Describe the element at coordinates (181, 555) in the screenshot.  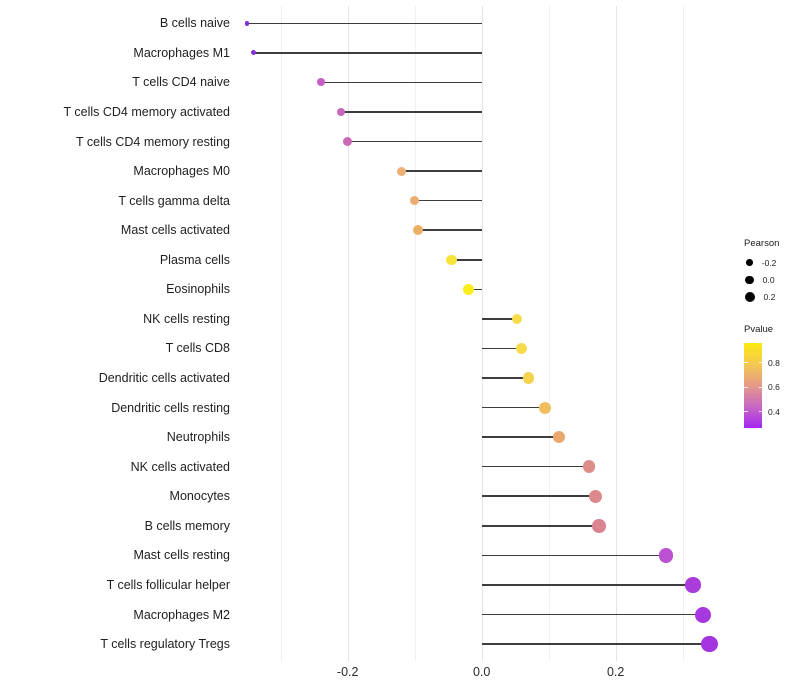
I see `y-axis-label: Mast cells resting` at that location.